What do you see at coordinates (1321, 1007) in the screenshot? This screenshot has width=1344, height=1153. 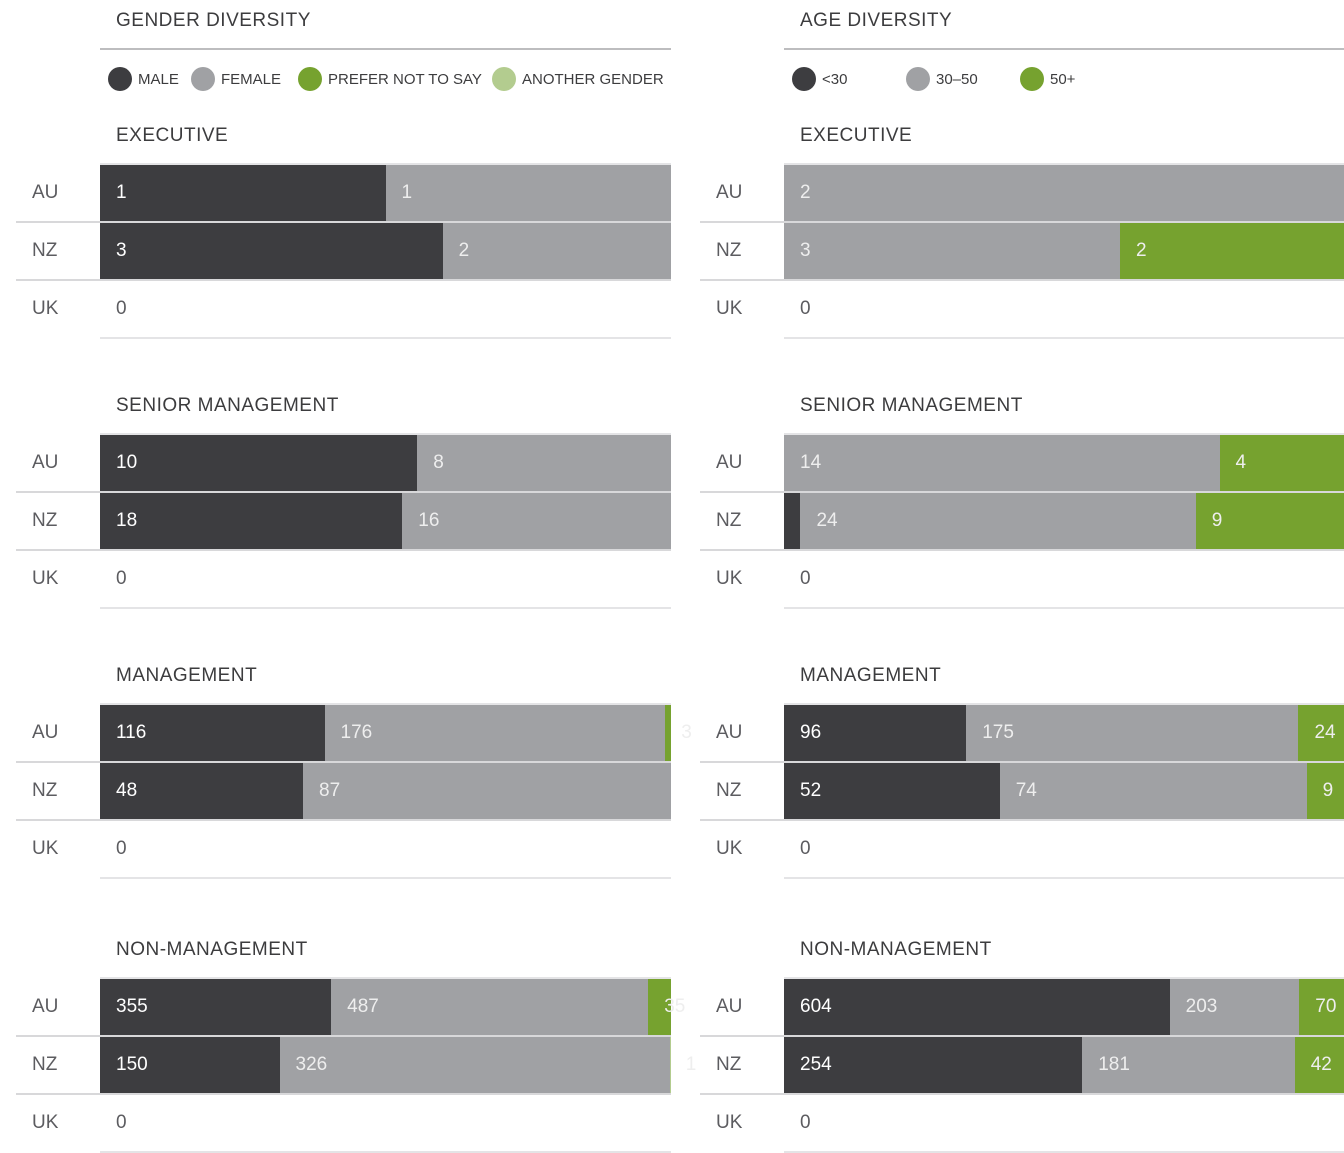 I see `bar-segment: 70` at bounding box center [1321, 1007].